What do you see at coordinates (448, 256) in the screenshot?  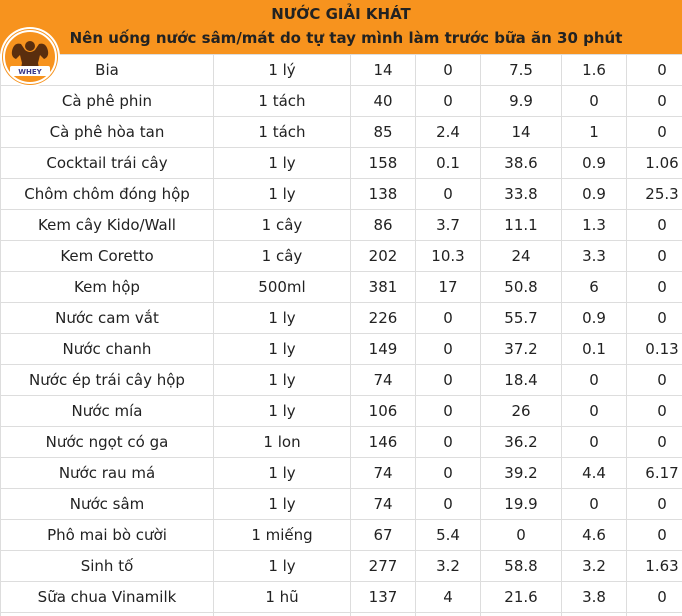 I see `fat-cell: 10.3` at bounding box center [448, 256].